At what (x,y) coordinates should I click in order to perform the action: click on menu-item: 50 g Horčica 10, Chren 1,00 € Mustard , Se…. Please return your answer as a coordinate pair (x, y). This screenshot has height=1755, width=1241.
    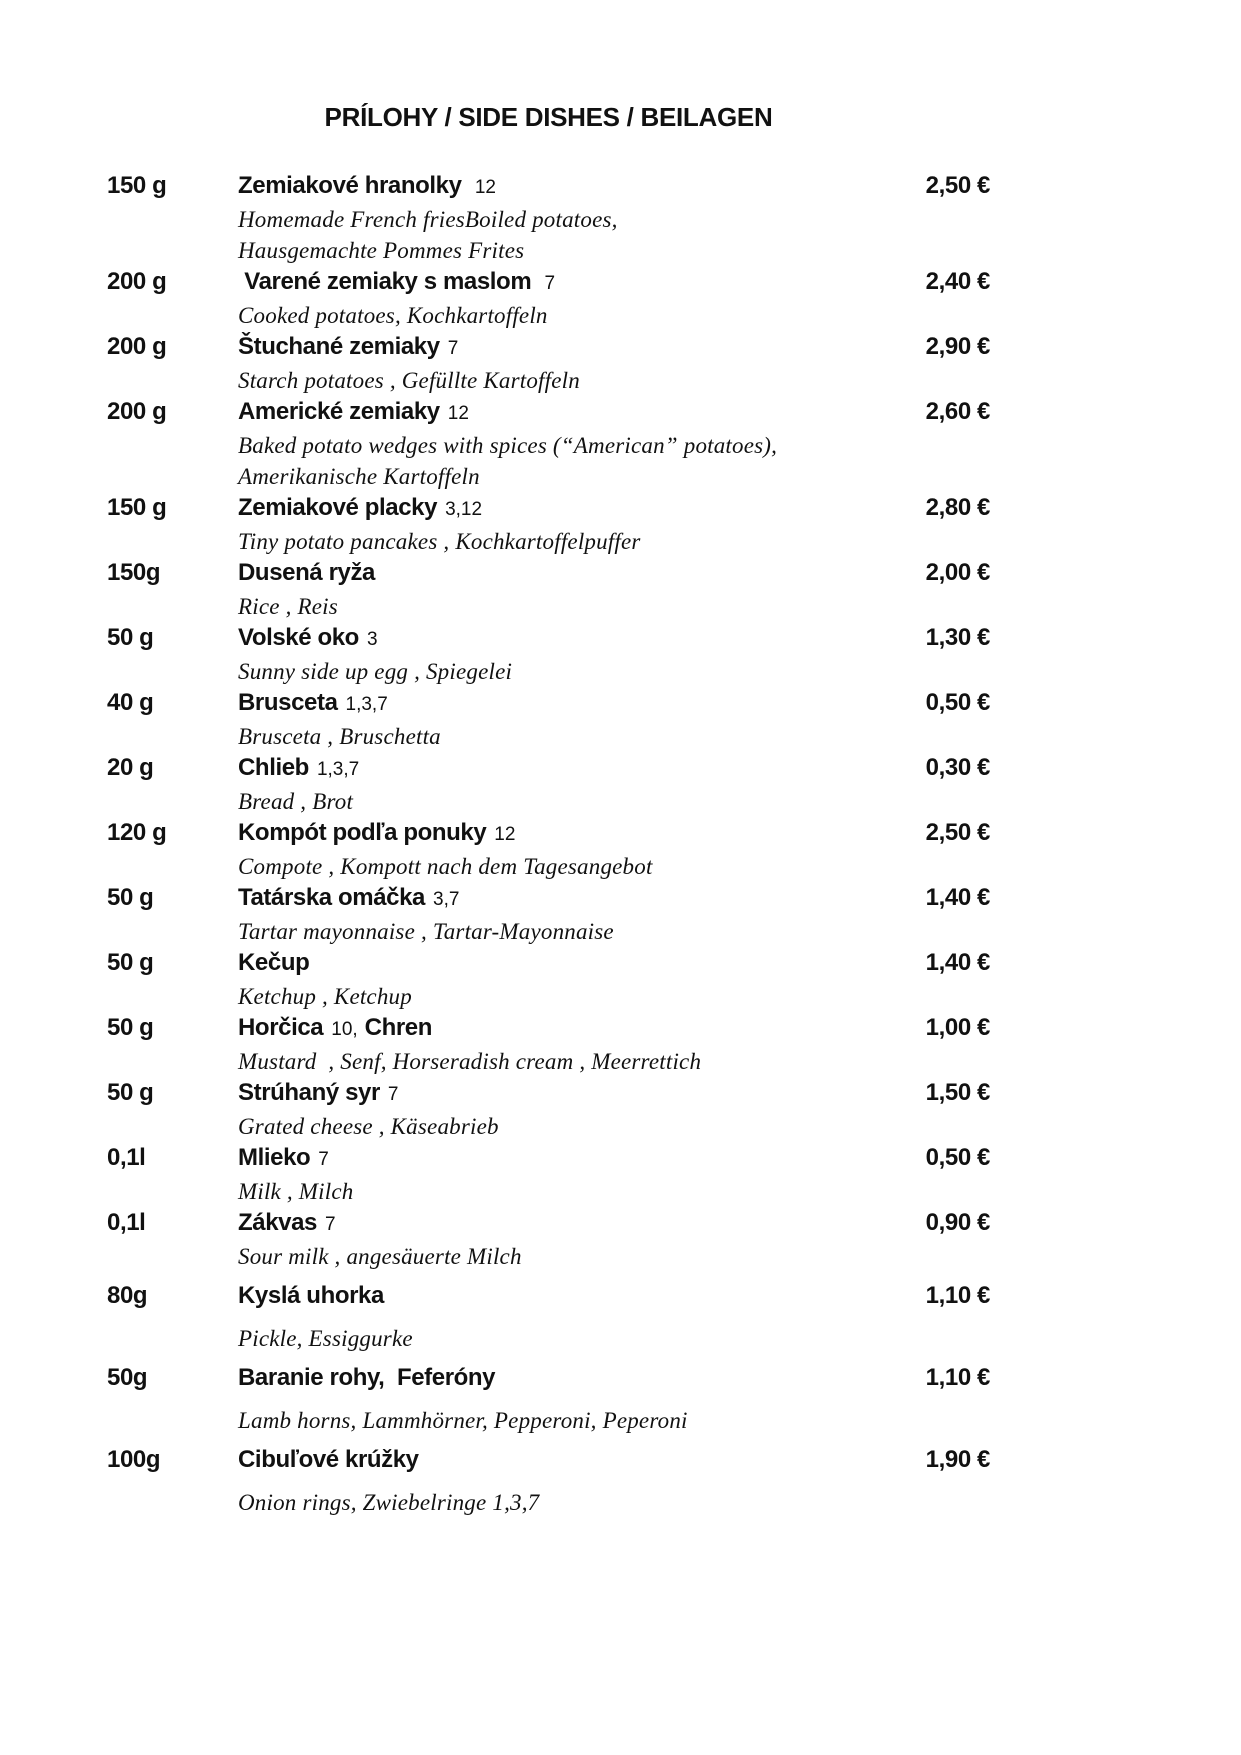
    Looking at the image, I should click on (548, 1044).